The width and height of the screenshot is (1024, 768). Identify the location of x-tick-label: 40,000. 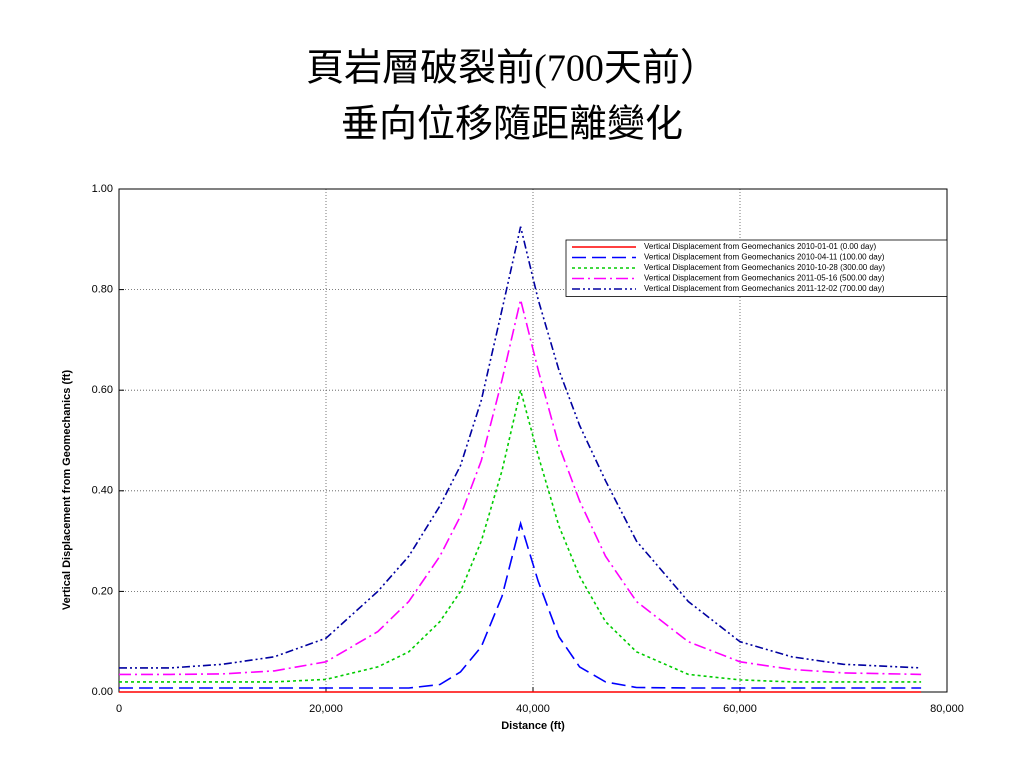
(533, 709).